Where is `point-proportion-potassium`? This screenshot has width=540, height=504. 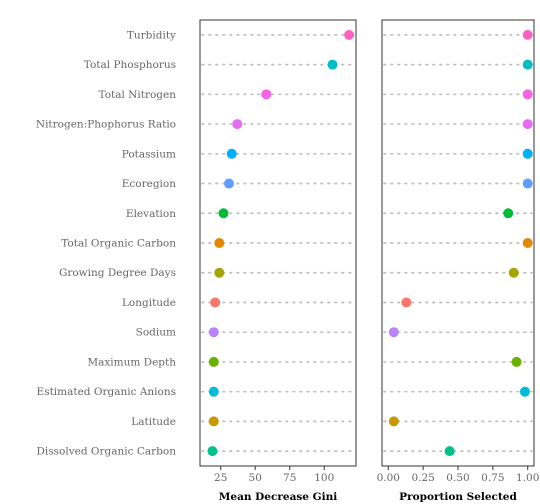
point-proportion-potassium is located at coordinates (527, 153).